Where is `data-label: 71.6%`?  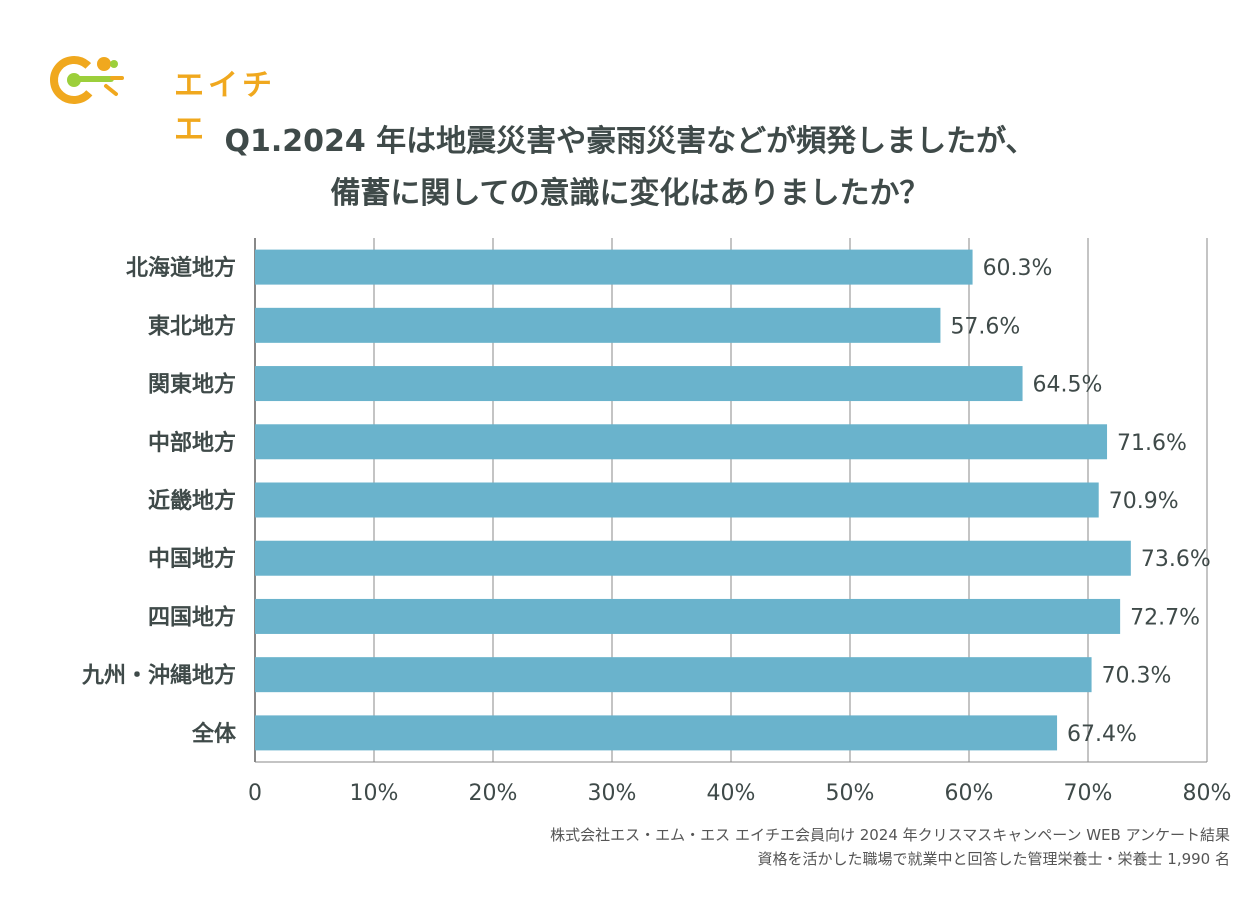 data-label: 71.6% is located at coordinates (1152, 443).